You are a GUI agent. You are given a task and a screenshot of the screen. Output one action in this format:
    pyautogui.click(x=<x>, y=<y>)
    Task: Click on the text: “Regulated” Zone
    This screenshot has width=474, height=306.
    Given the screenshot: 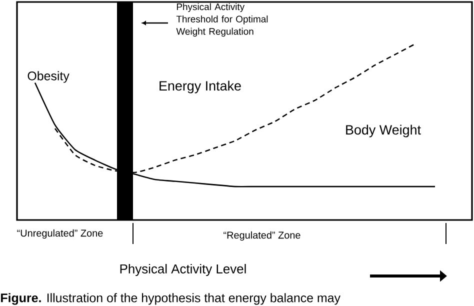 What is the action you would take?
    pyautogui.click(x=262, y=236)
    